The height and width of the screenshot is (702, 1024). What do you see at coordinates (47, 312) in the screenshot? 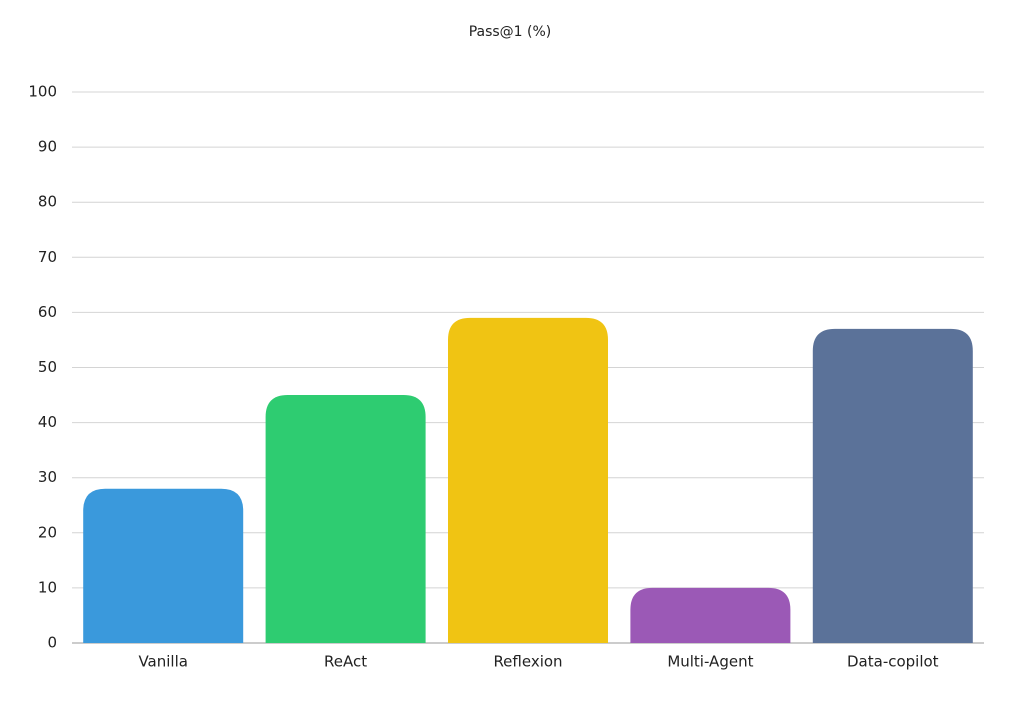
I see `y-tick-label: 60` at bounding box center [47, 312].